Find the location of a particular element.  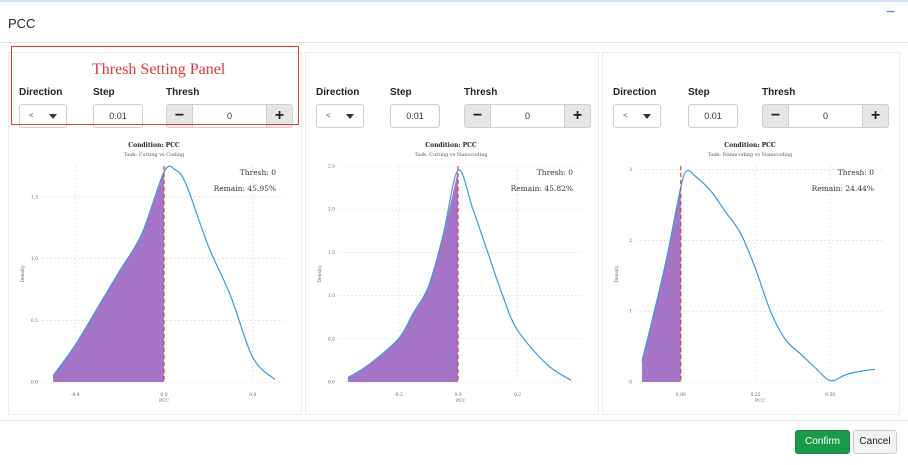

x-tick-label: -0.4 is located at coordinates (75, 395).